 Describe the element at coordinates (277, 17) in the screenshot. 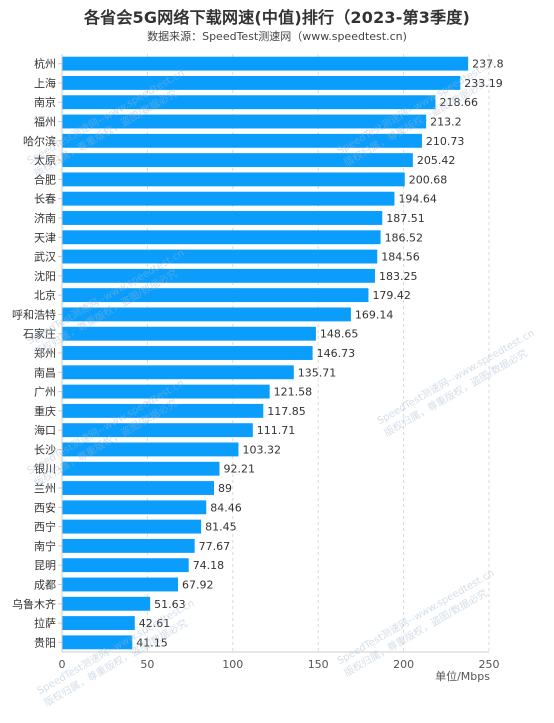

I see `chart-title: 各省会5G网络下载网速(中值)排行（2023-第3季度)` at that location.